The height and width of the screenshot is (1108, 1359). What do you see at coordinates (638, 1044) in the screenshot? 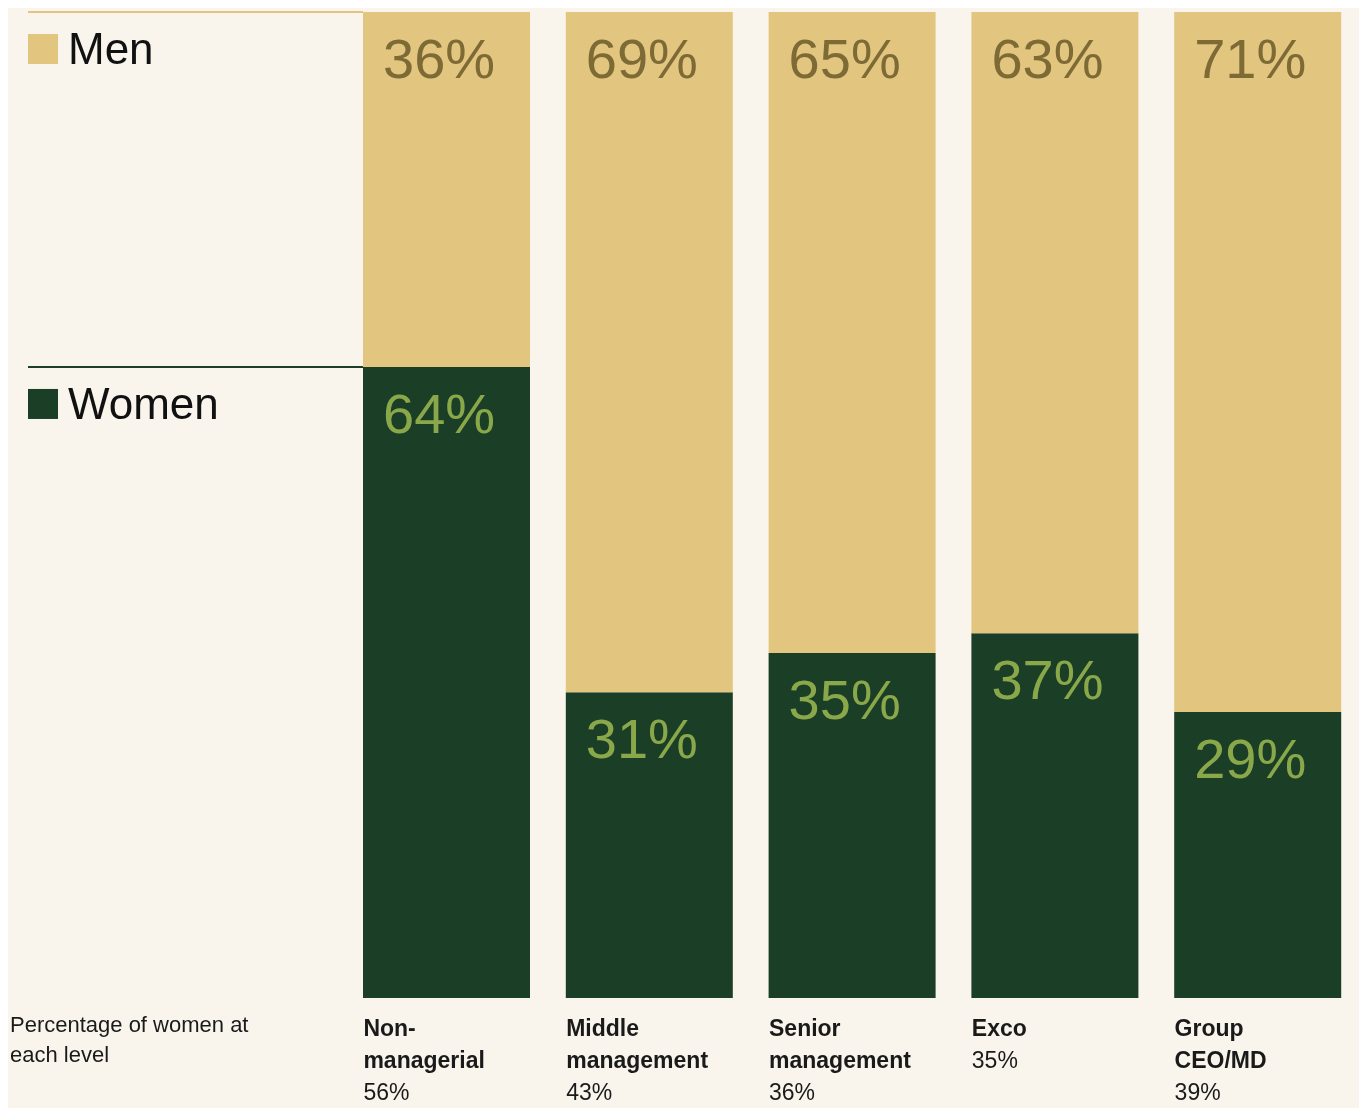
I see `x-tick-label: Middle management` at bounding box center [638, 1044].